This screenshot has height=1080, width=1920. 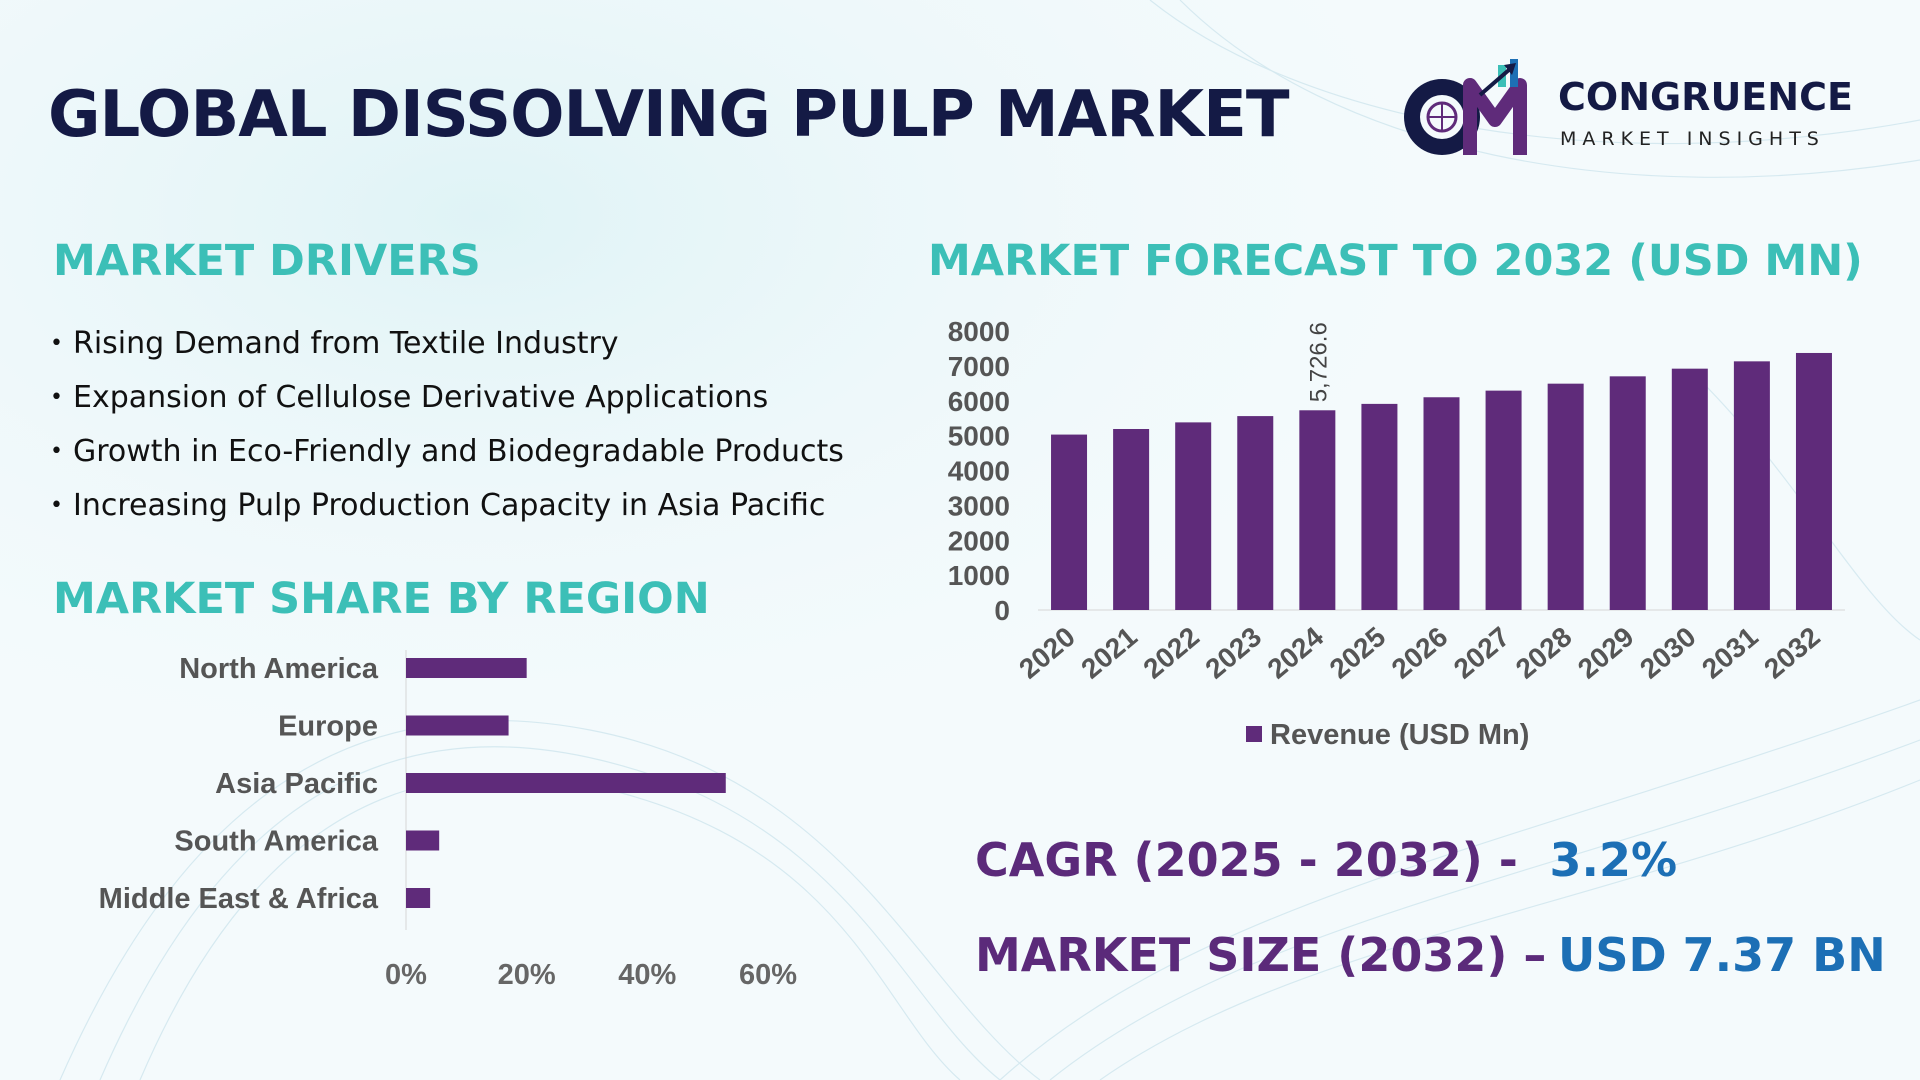 I want to click on forecast-x-tick-label: 2022, so click(x=1171, y=653).